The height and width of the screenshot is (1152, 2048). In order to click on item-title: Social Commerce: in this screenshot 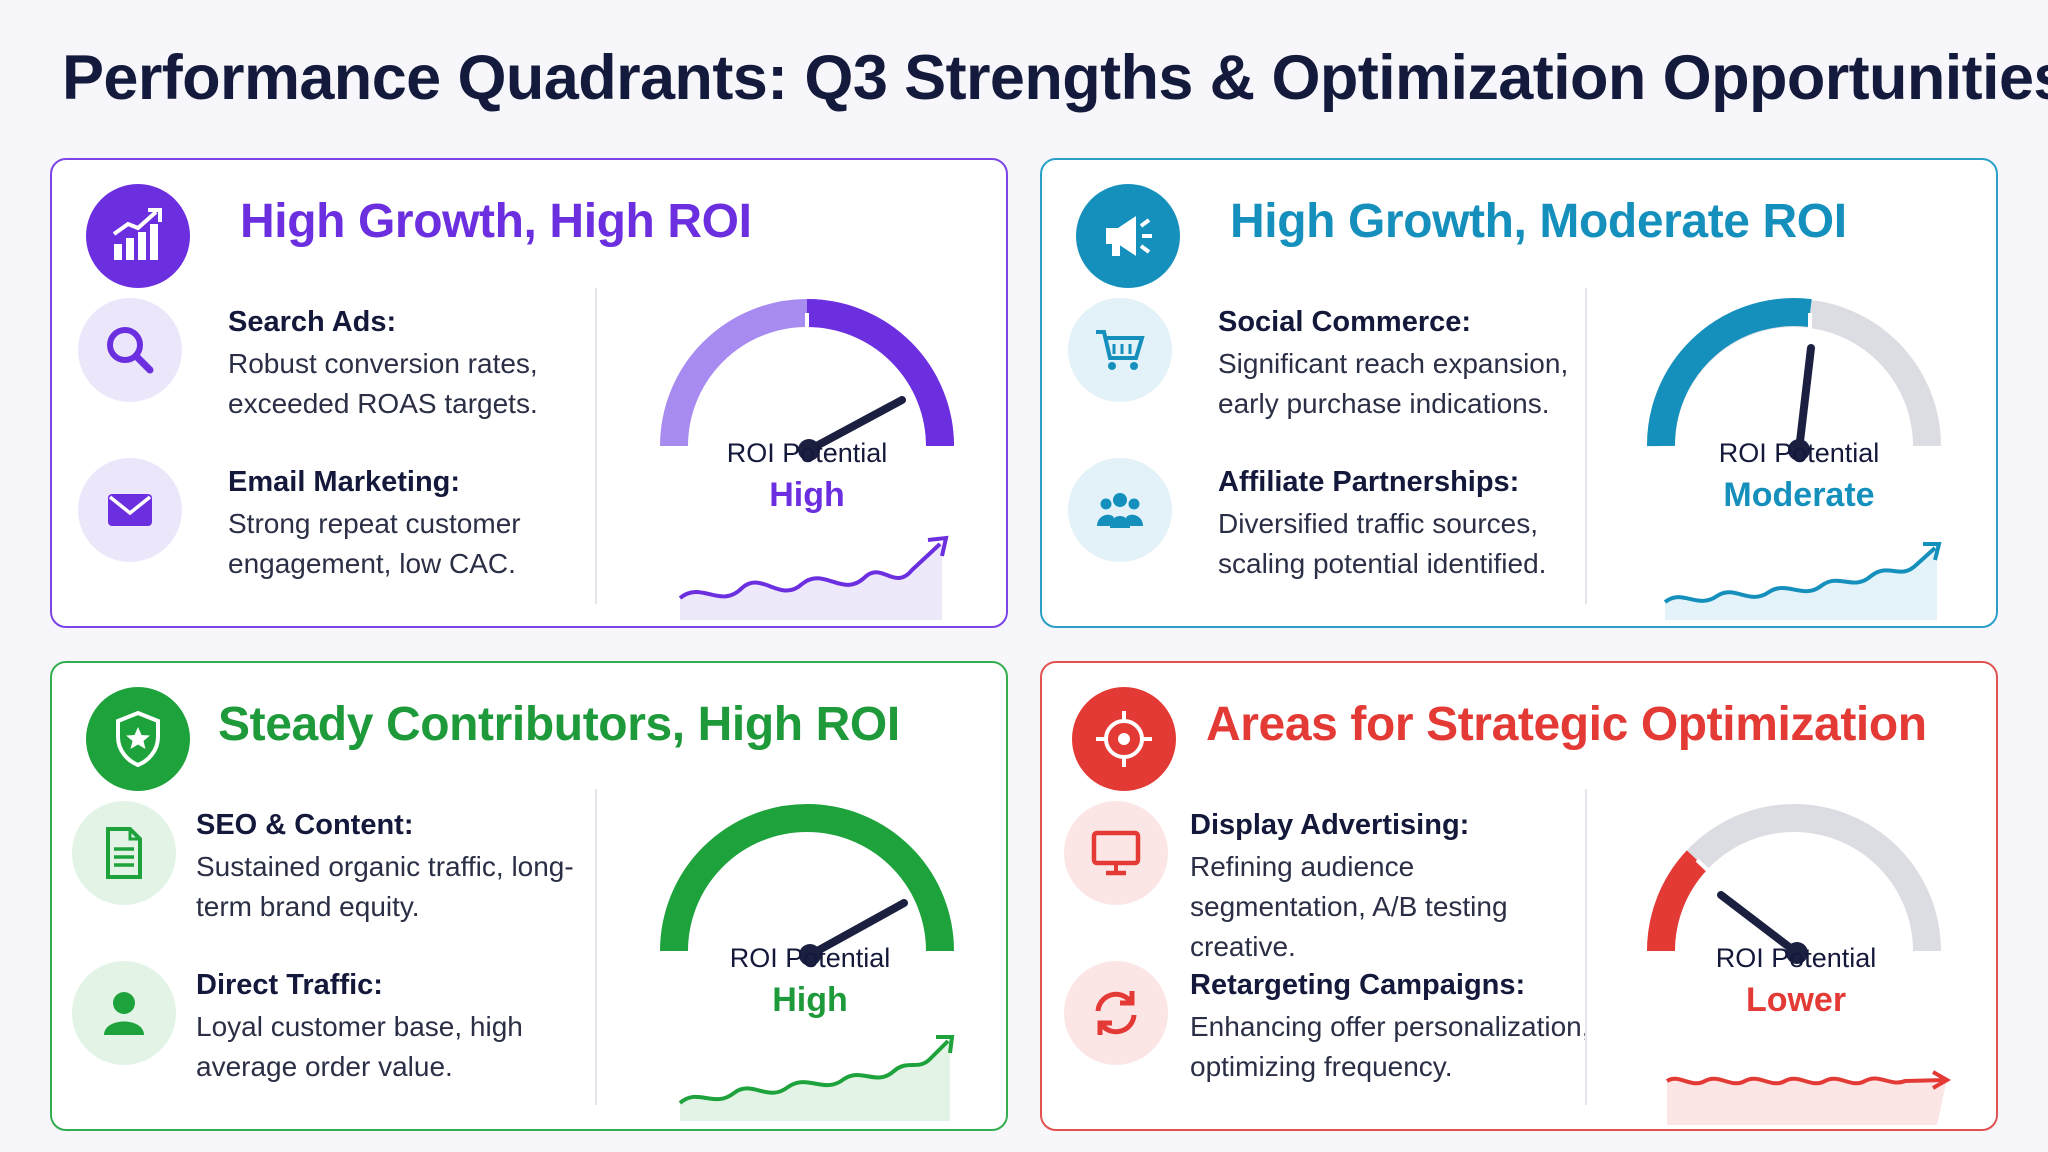, I will do `click(1345, 322)`.